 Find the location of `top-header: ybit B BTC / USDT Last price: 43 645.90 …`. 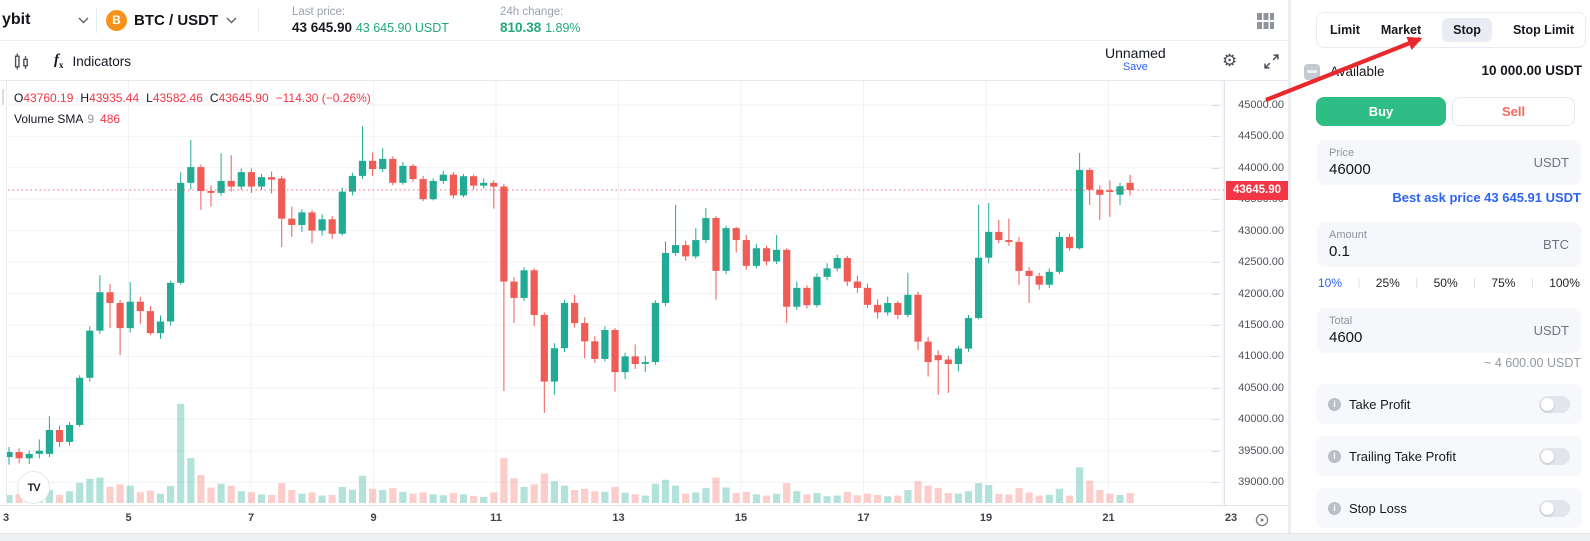

top-header: ybit B BTC / USDT Last price: 43 645.90 … is located at coordinates (644, 20).